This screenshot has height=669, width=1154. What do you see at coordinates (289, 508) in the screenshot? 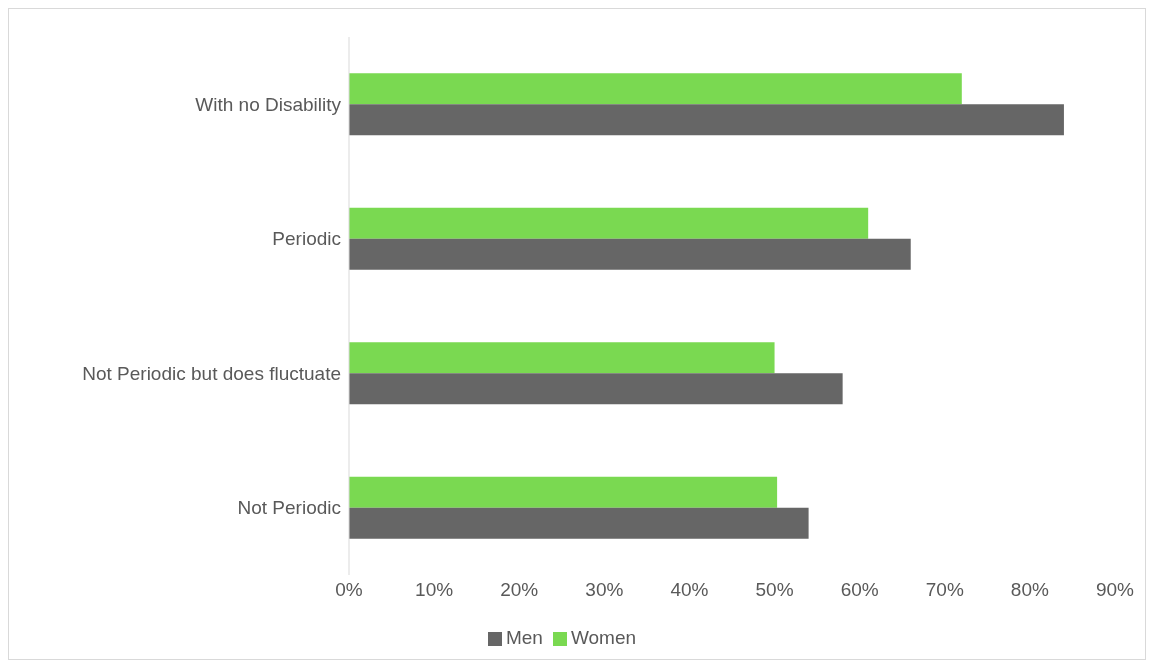
I see `y-tick-label: Not Periodic` at bounding box center [289, 508].